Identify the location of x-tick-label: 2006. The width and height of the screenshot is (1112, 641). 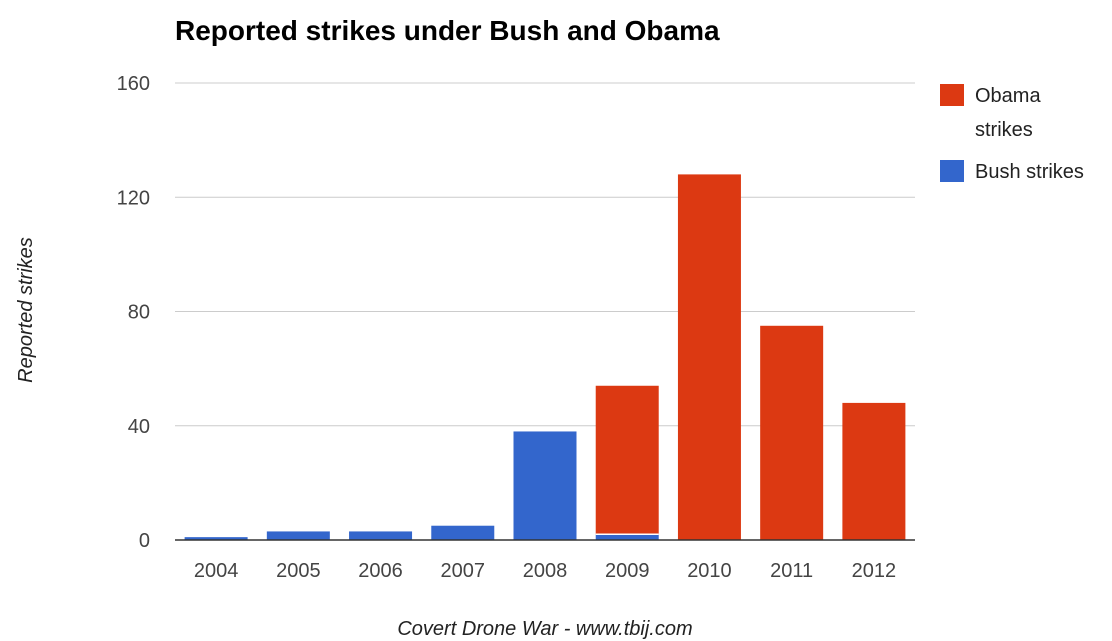
(380, 571).